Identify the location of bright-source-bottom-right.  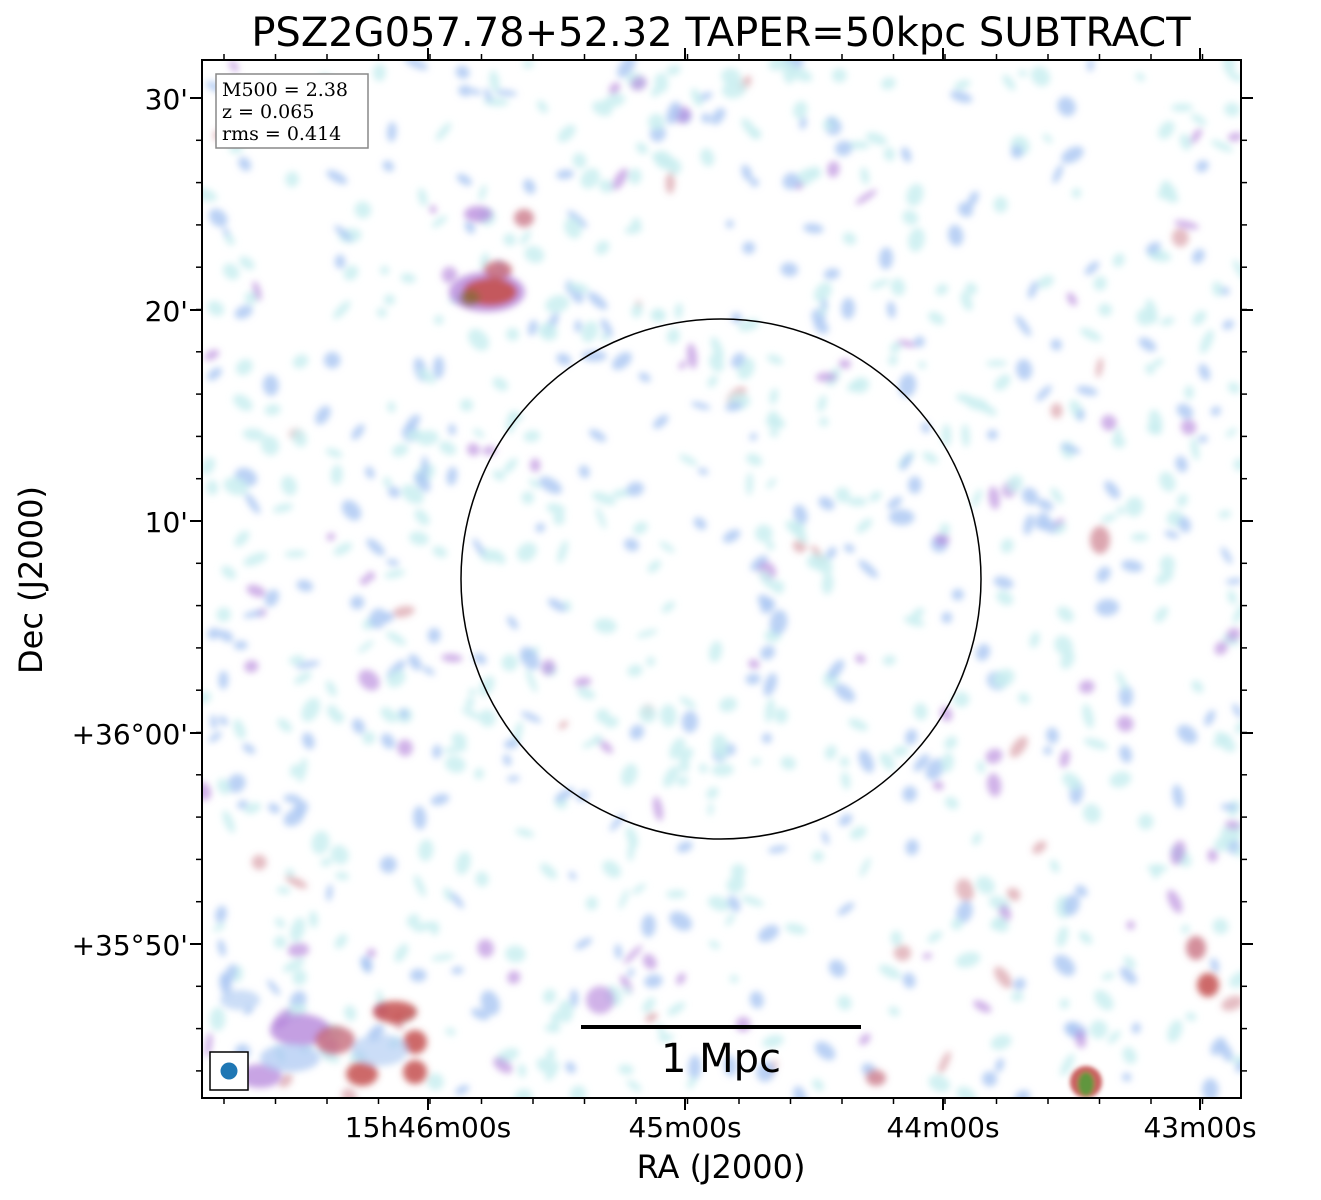
(1086, 1082).